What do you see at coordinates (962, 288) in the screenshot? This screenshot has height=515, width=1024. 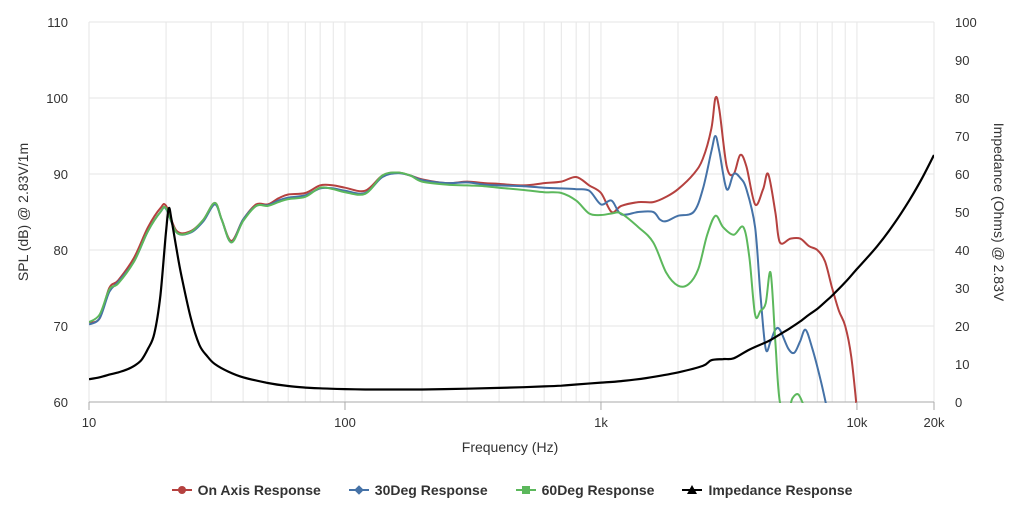 I see `y2-tick-label: 30` at bounding box center [962, 288].